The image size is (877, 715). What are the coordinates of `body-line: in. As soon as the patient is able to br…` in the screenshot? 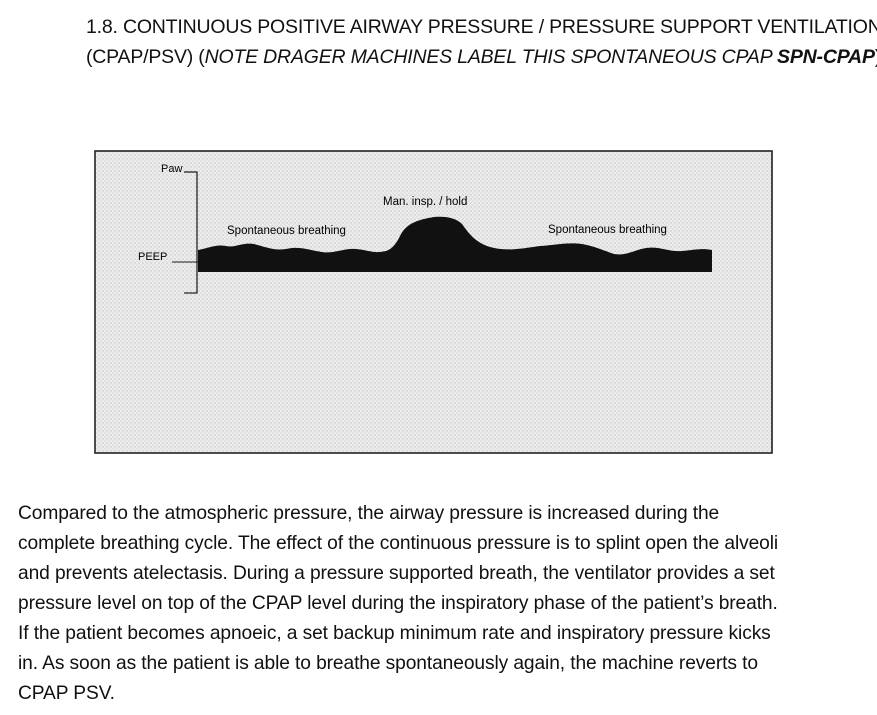 It's located at (388, 663).